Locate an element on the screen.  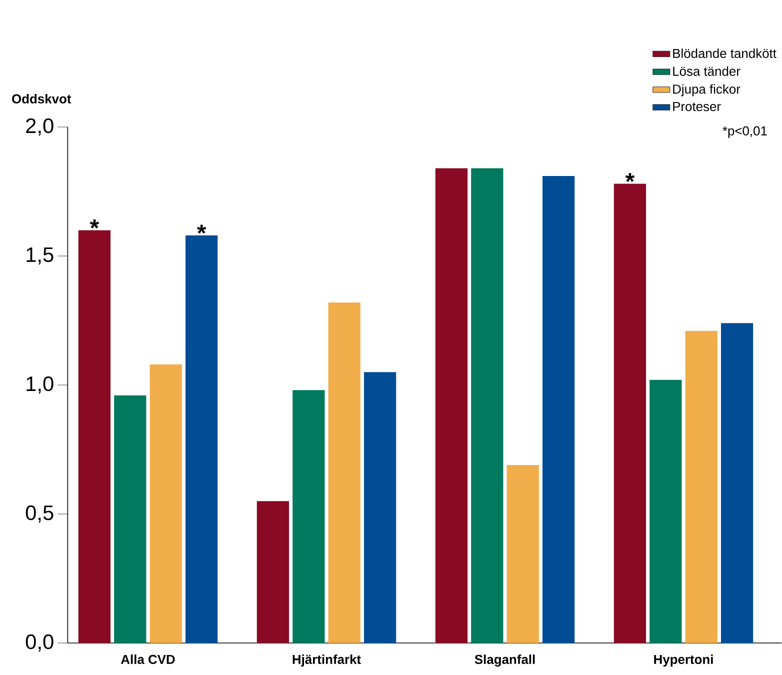
y-tick-label: 1,0 is located at coordinates (40, 385).